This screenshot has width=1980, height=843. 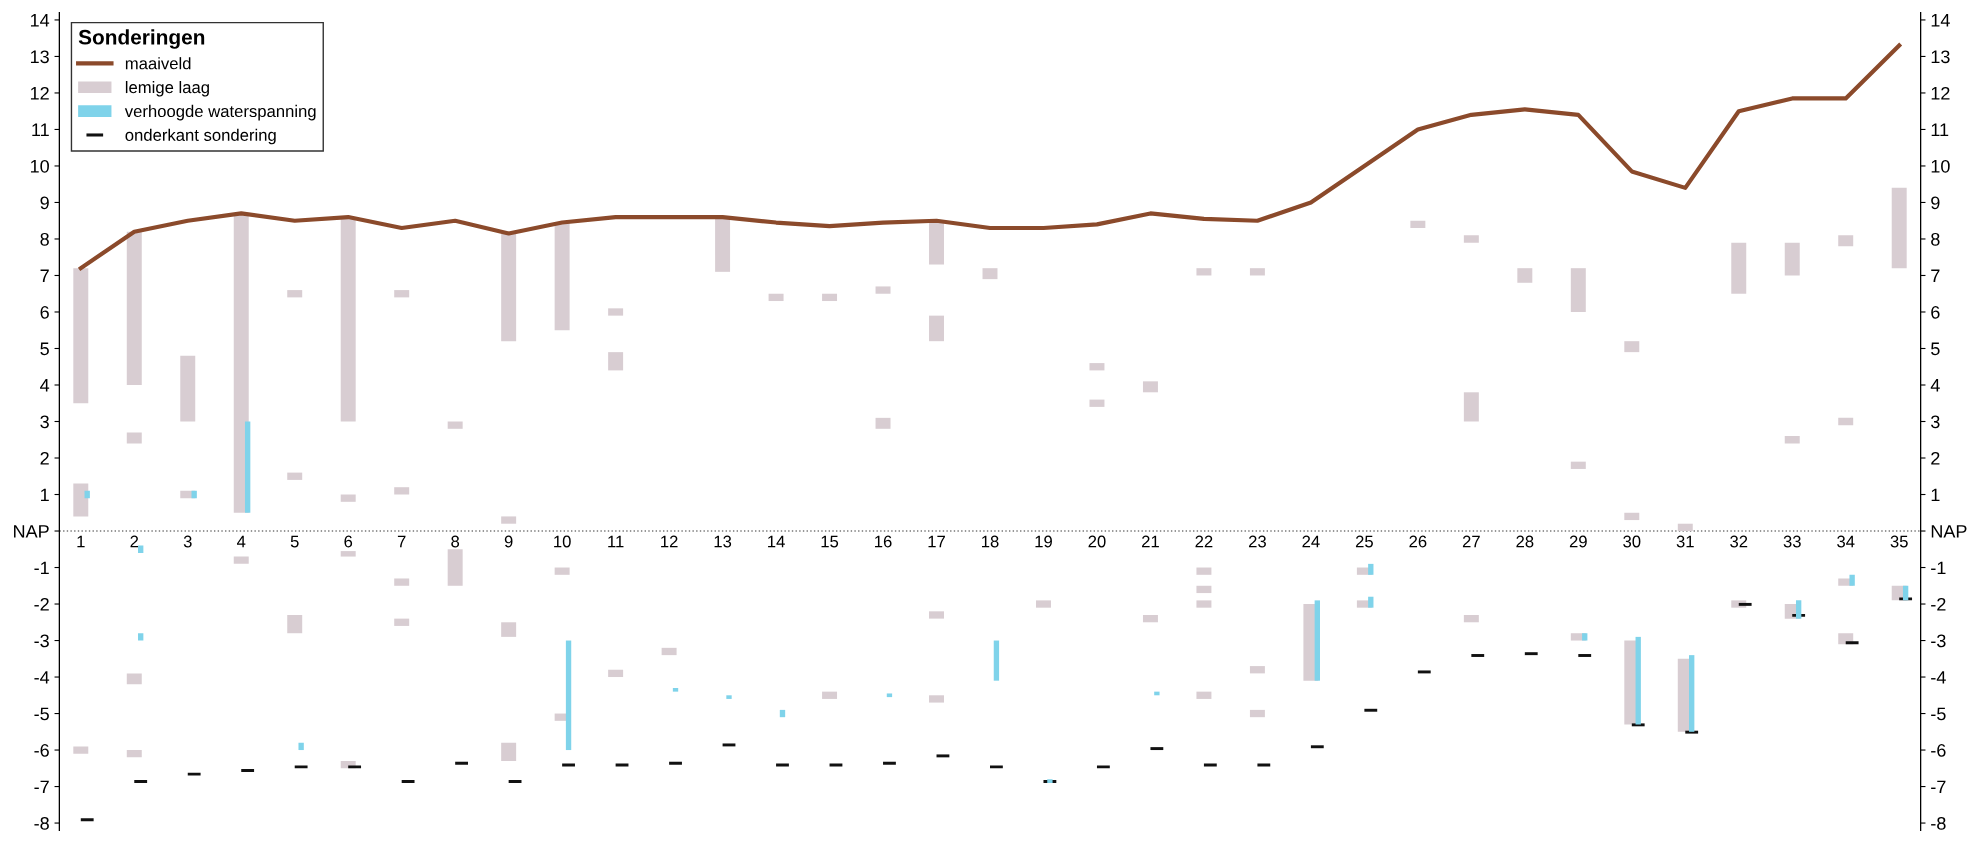 I want to click on y2-tick-label: -1, so click(x=1938, y=568).